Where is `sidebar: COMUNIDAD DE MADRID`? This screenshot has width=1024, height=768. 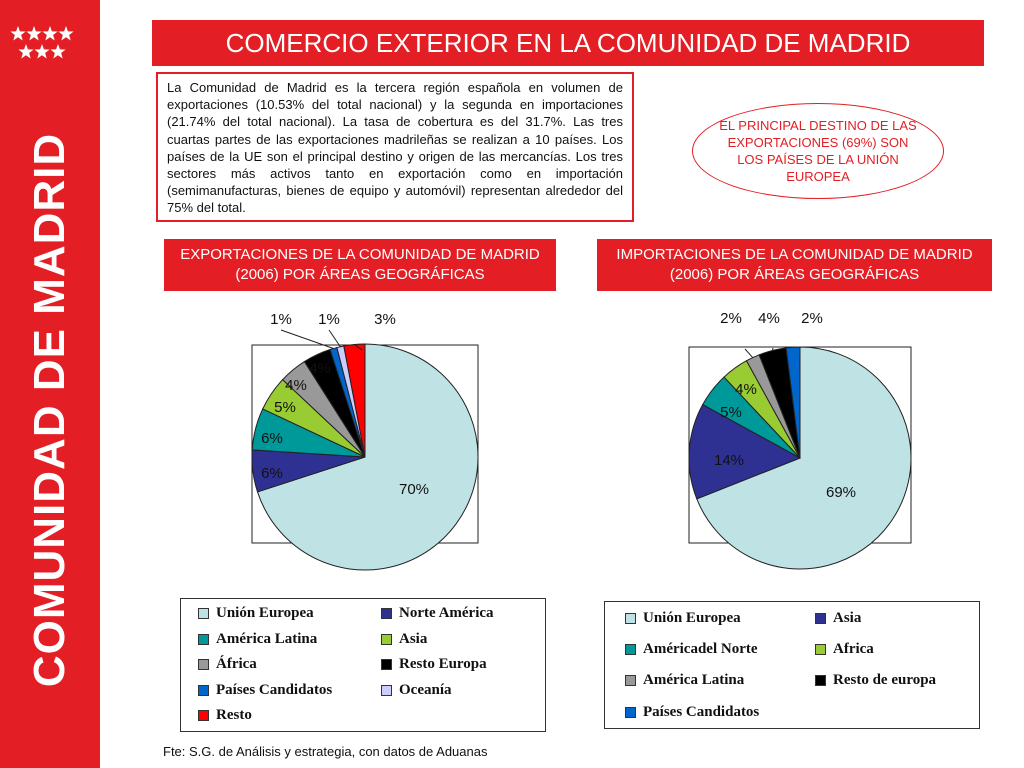 sidebar: COMUNIDAD DE MADRID is located at coordinates (50, 384).